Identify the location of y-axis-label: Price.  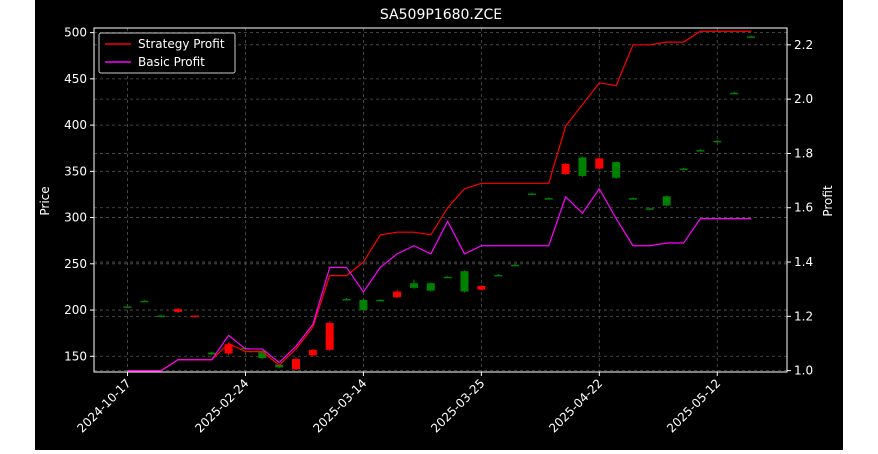
(45, 200).